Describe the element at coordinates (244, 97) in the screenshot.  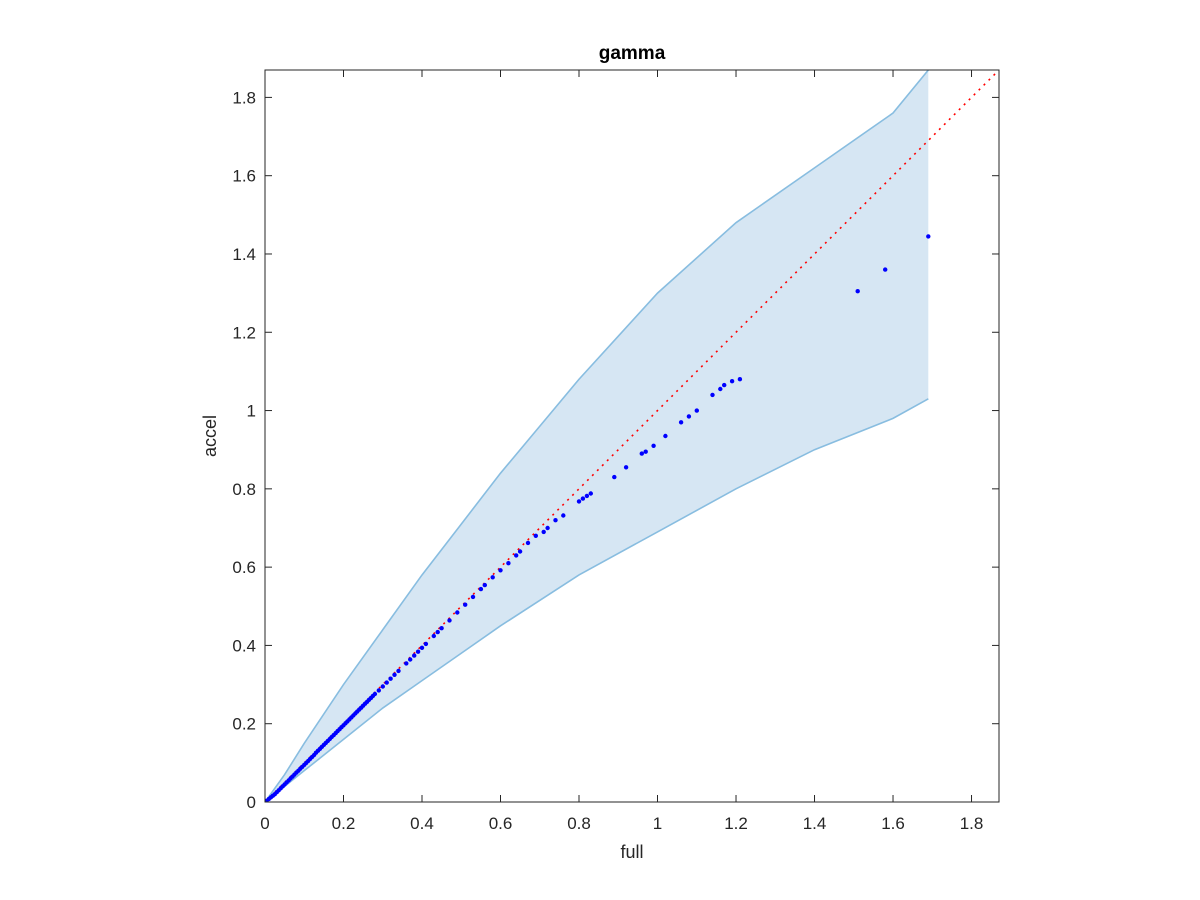
I see `y-tick-label: 1.8` at that location.